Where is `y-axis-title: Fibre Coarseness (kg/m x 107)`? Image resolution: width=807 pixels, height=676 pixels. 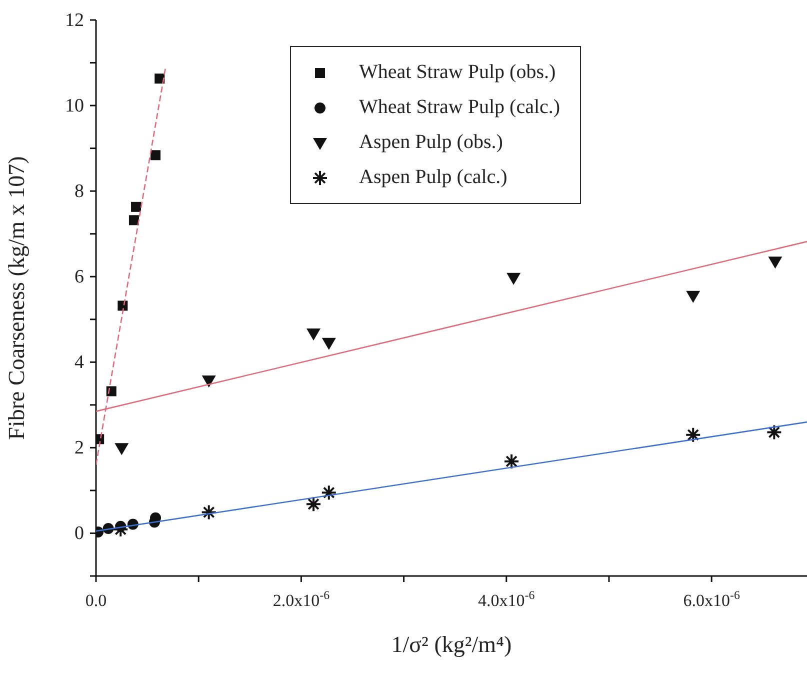 y-axis-title: Fibre Coarseness (kg/m x 107) is located at coordinates (17, 298).